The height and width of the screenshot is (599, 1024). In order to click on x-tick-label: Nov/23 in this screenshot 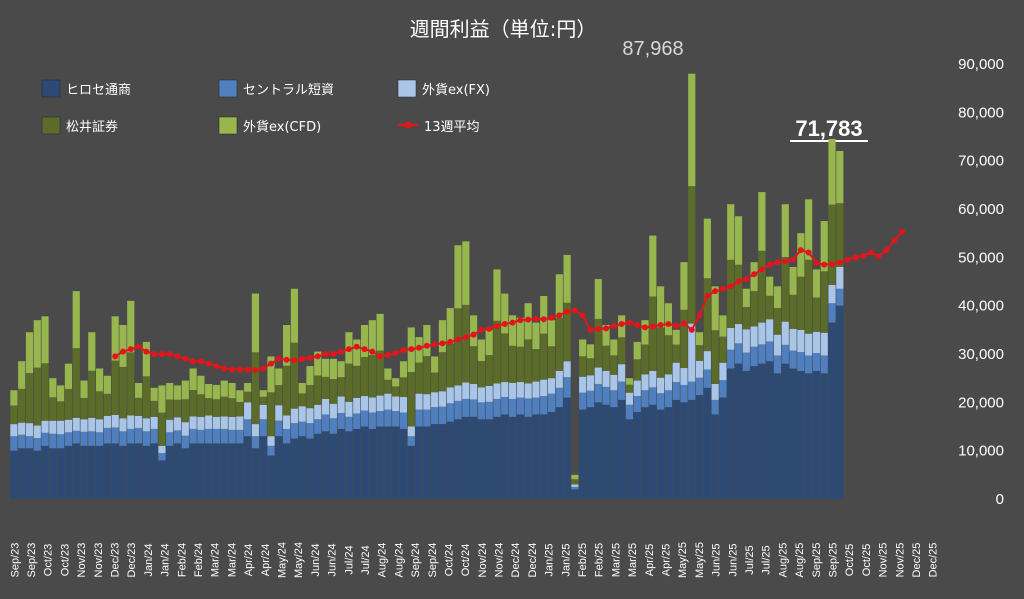, I will do `click(82, 560)`.